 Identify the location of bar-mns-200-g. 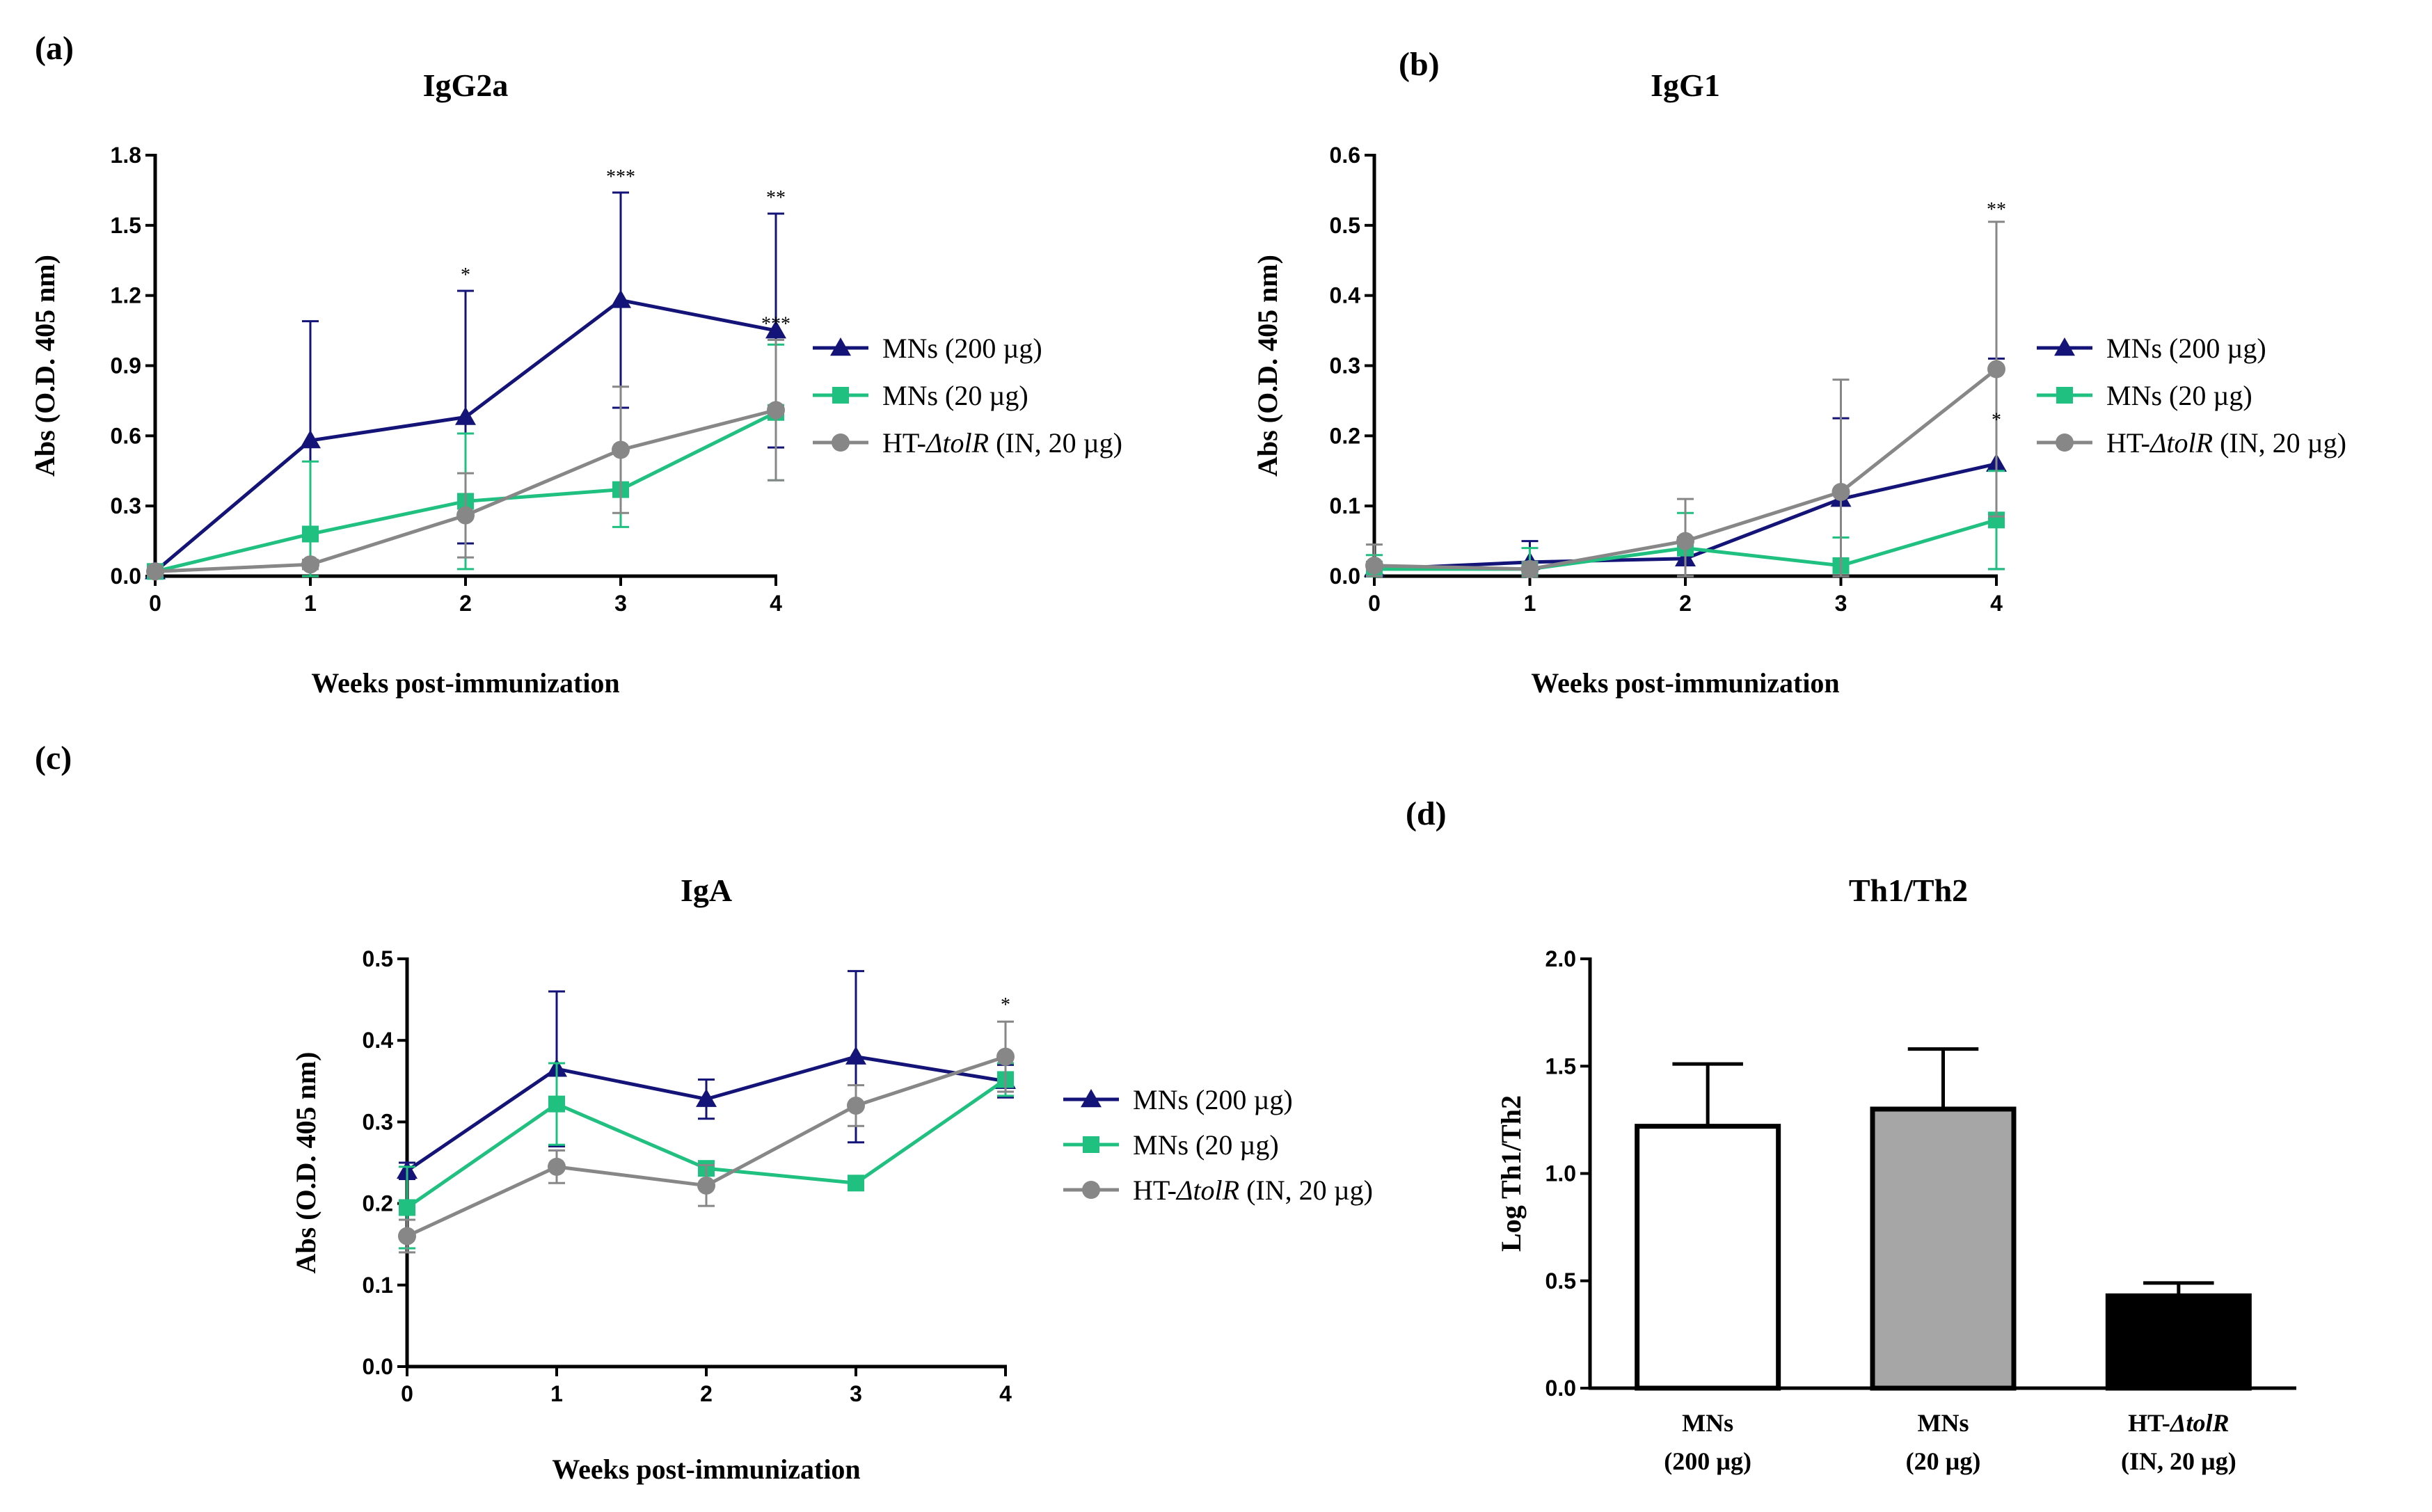
(1708, 1226).